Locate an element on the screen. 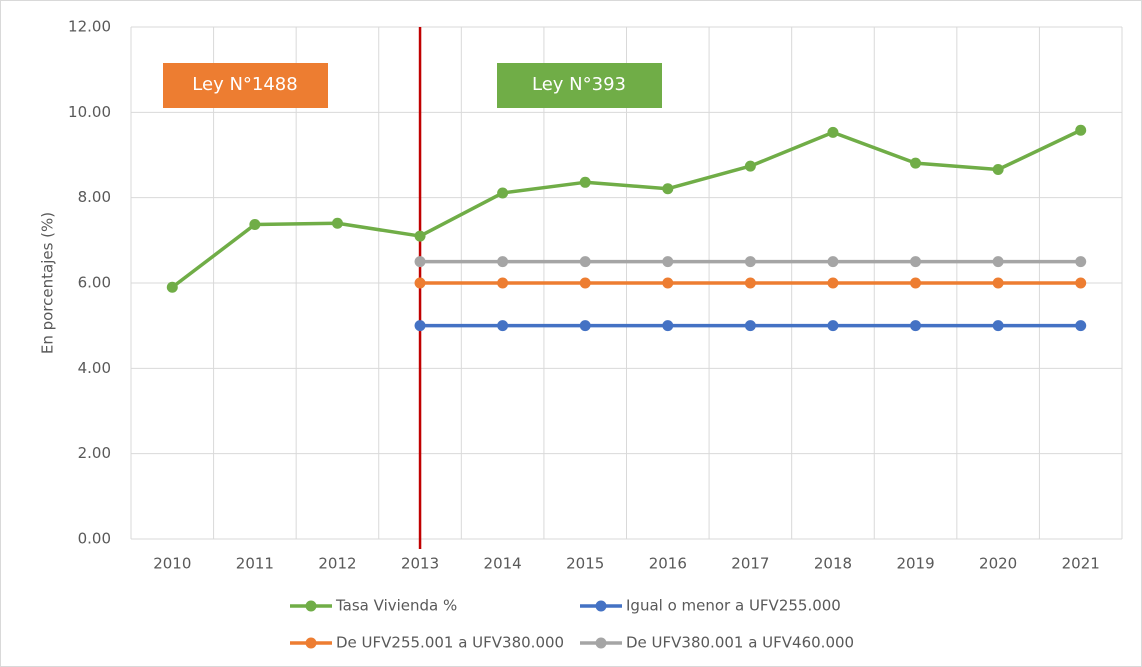 This screenshot has height=667, width=1142. x-tick-label: 2016 is located at coordinates (668, 564).